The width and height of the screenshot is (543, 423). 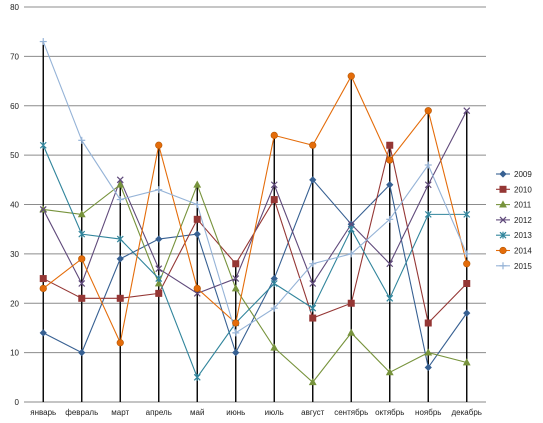 What do you see at coordinates (14, 353) in the screenshot?
I see `y-tick-label: 10` at bounding box center [14, 353].